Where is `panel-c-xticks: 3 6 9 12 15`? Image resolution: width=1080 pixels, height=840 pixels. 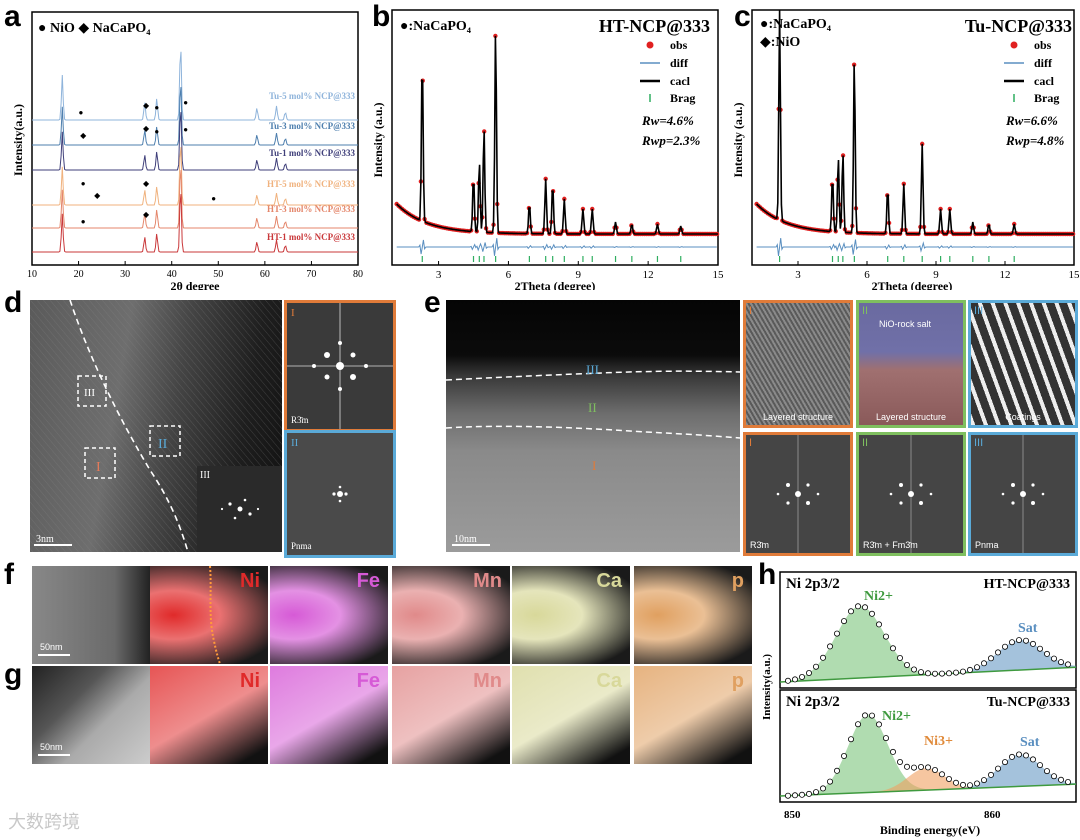 panel-c-xticks: 3 6 9 12 15 is located at coordinates (937, 271).